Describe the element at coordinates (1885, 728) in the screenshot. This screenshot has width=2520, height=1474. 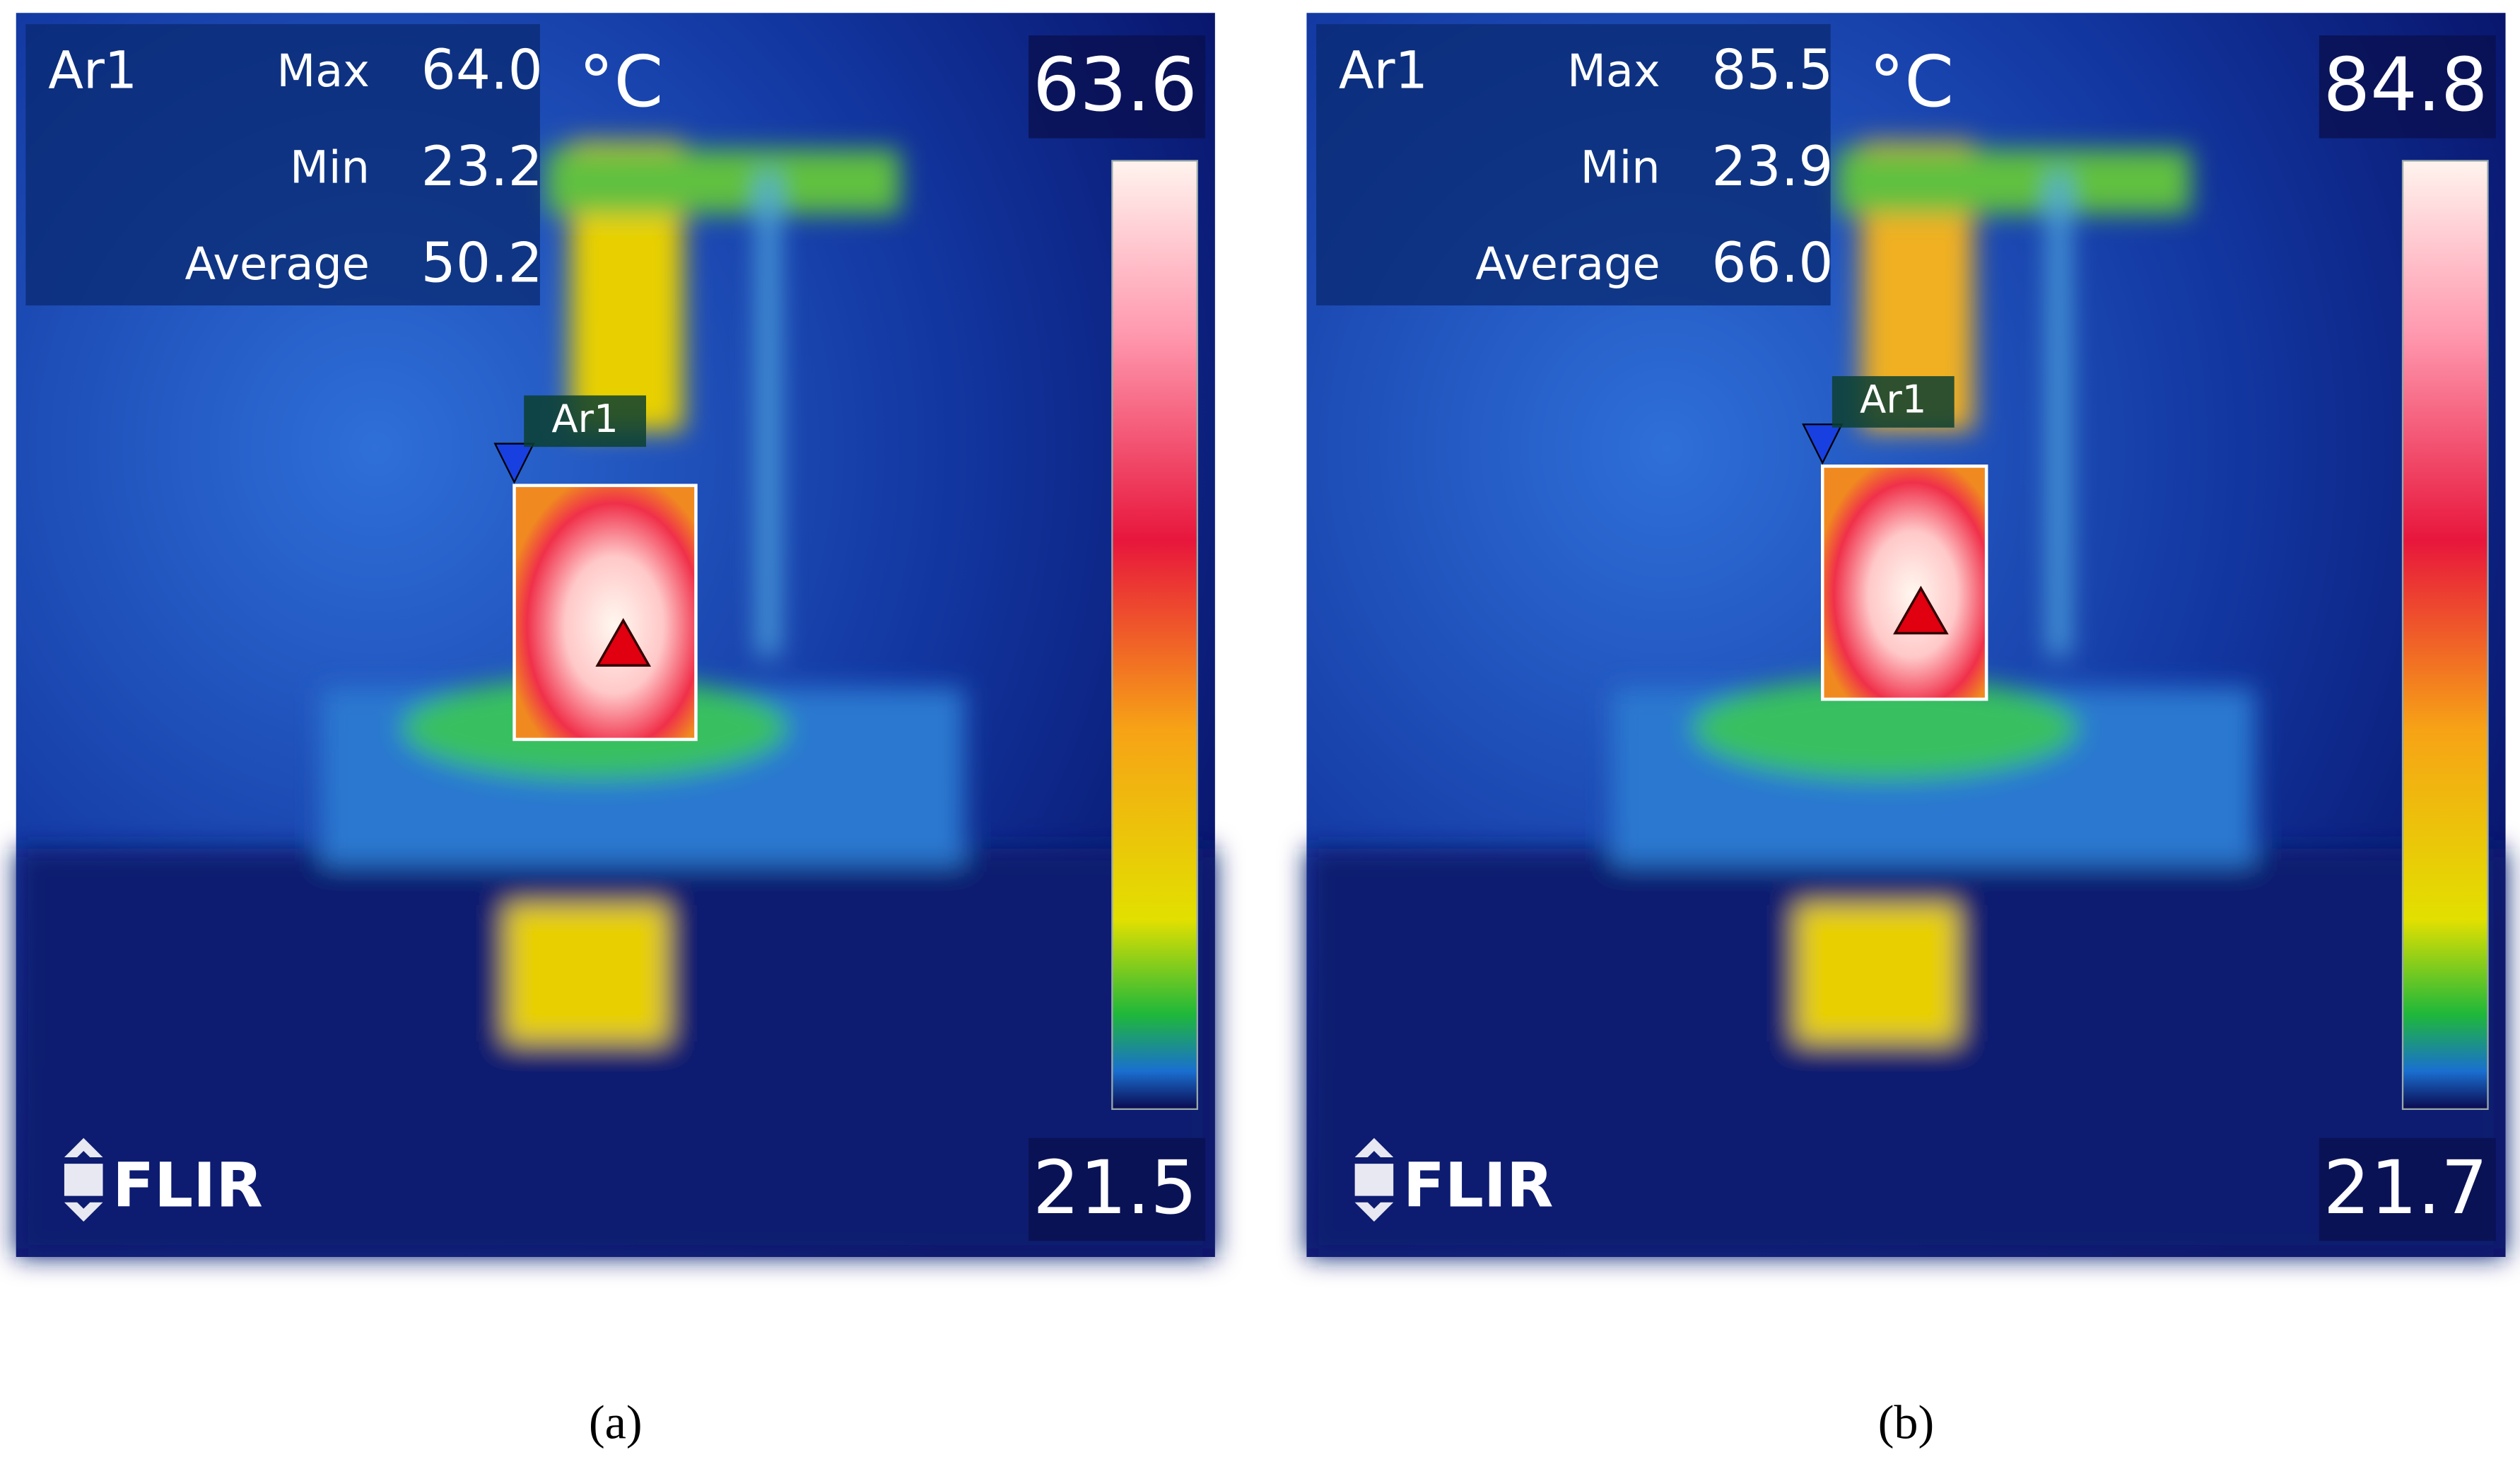
I see `warm-plate` at that location.